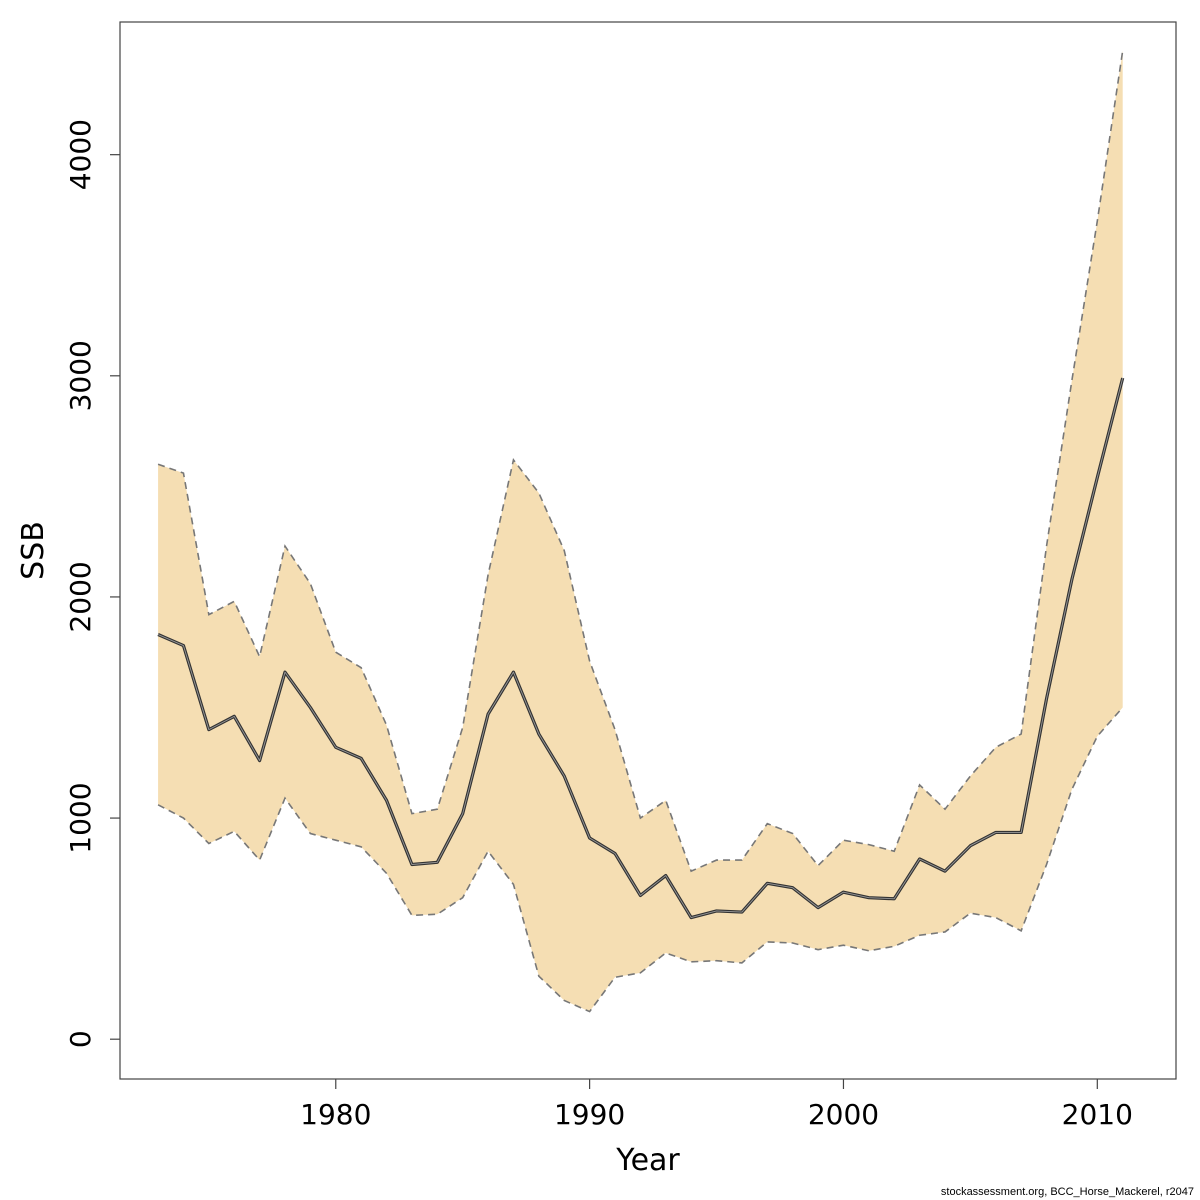 The image size is (1200, 1200). I want to click on x-tick-label: 1990, so click(589, 1114).